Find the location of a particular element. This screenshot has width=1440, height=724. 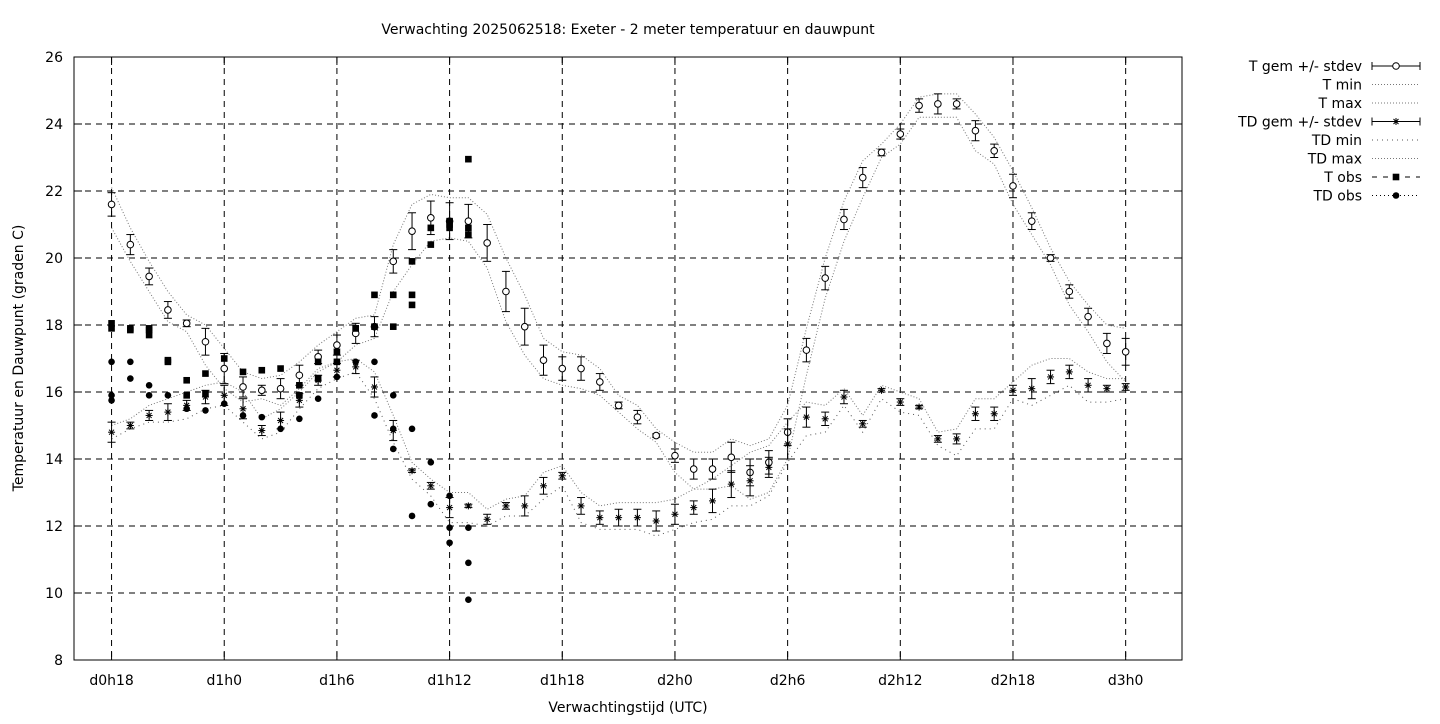

y-tick-label: 14 is located at coordinates (54, 460).